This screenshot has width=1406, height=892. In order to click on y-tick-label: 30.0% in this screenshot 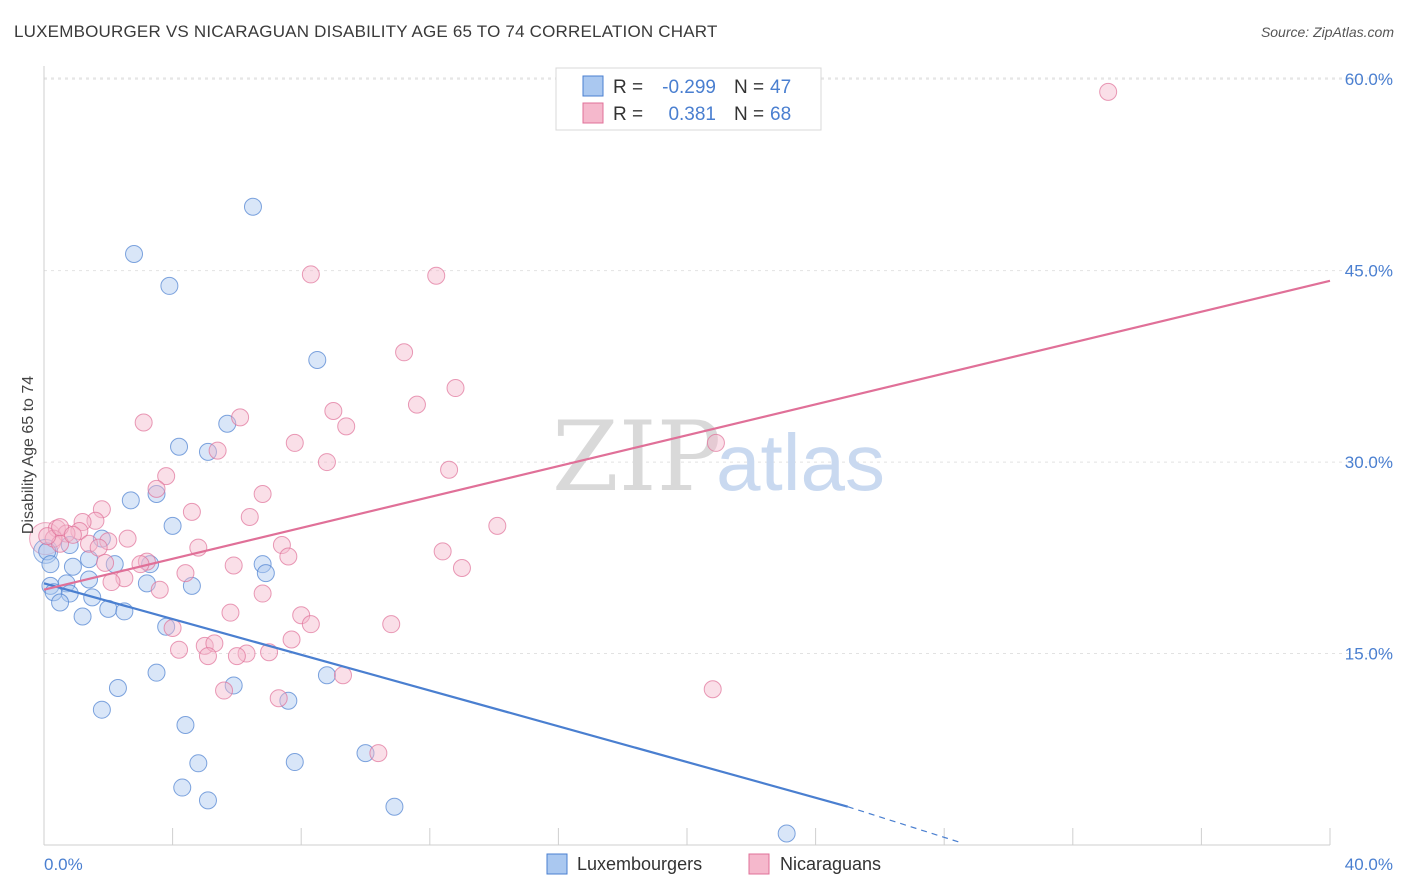, I will do `click(1369, 462)`.